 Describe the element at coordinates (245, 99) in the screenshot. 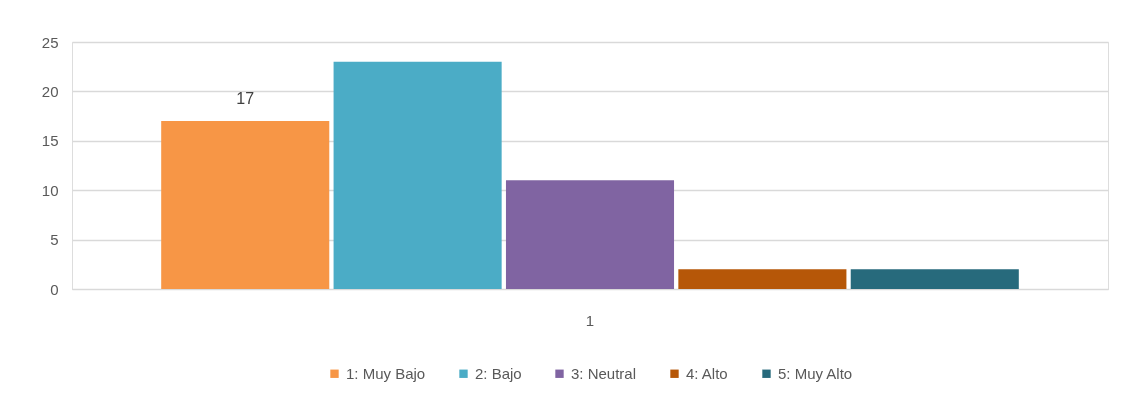

I see `data-label: 17` at that location.